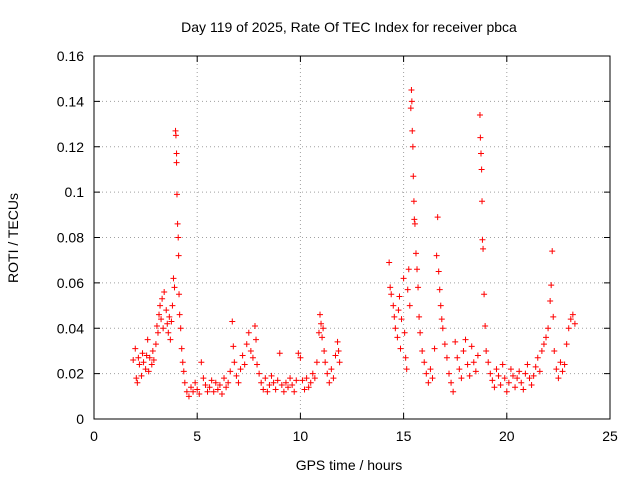  I want to click on x-tick-label: 25, so click(610, 436).